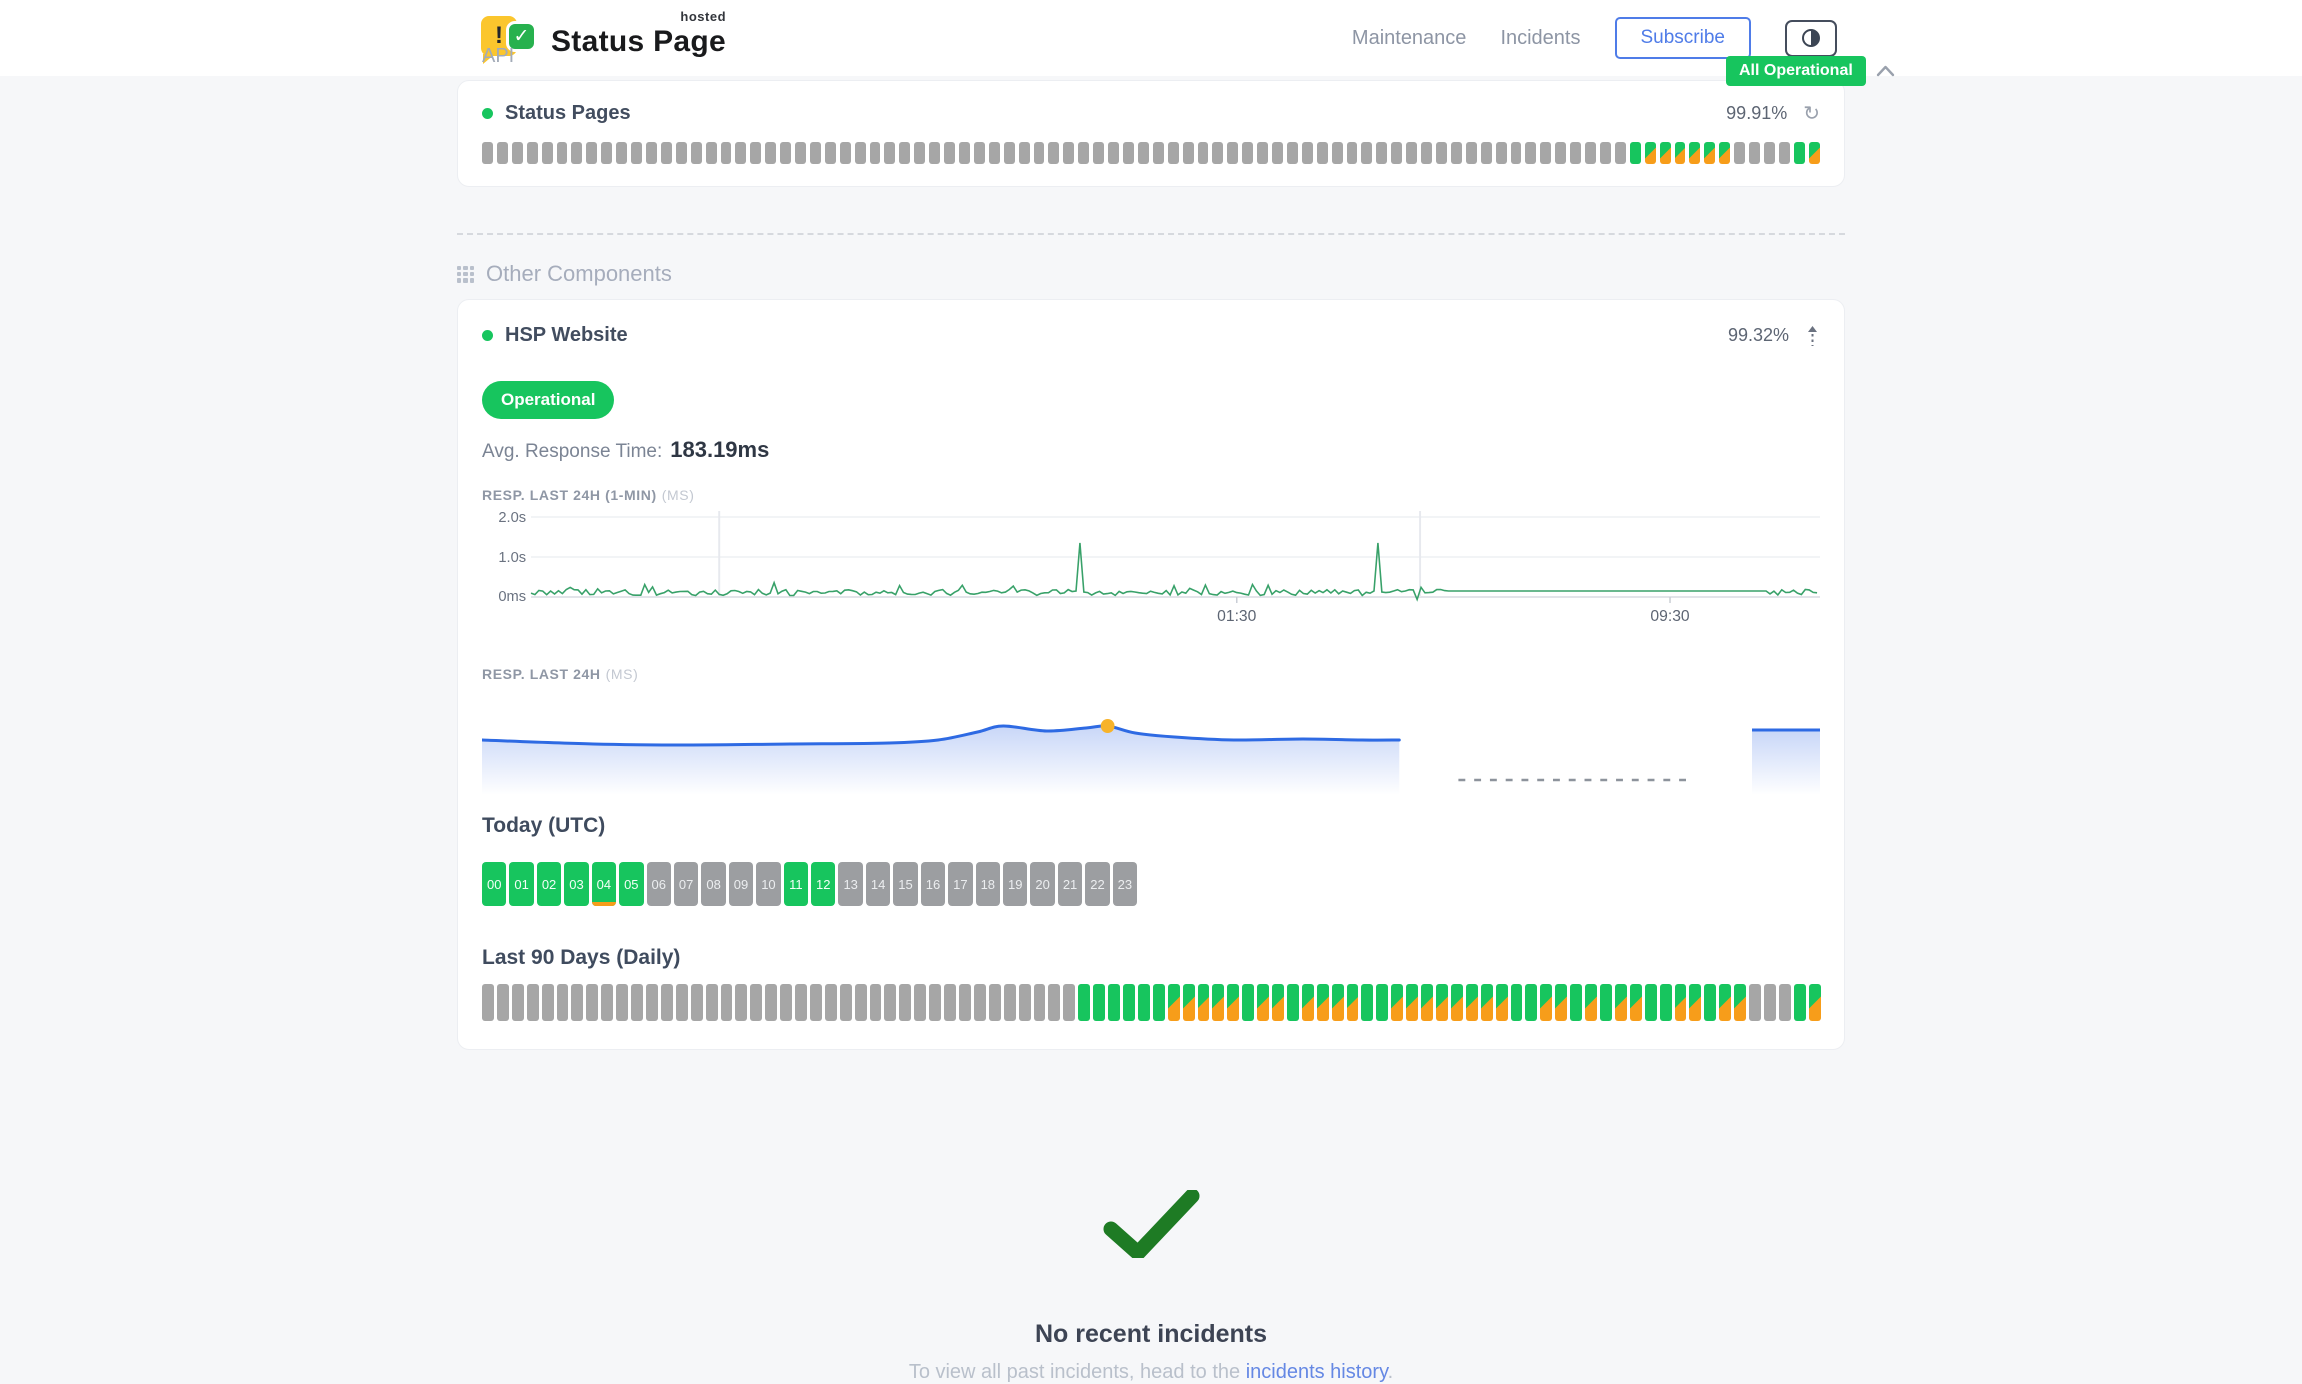 Image resolution: width=2302 pixels, height=1384 pixels. Describe the element at coordinates (960, 884) in the screenshot. I see `hour-block-17: 17` at that location.